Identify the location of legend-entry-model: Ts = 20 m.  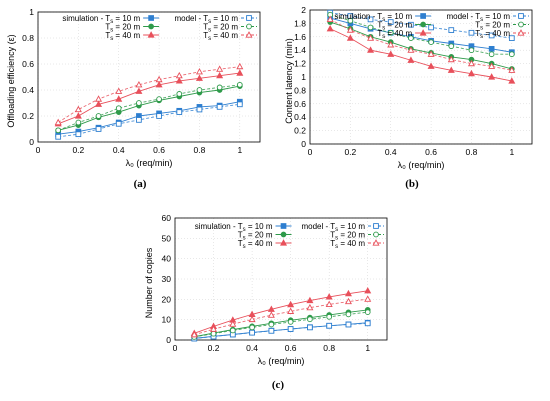
(492, 26).